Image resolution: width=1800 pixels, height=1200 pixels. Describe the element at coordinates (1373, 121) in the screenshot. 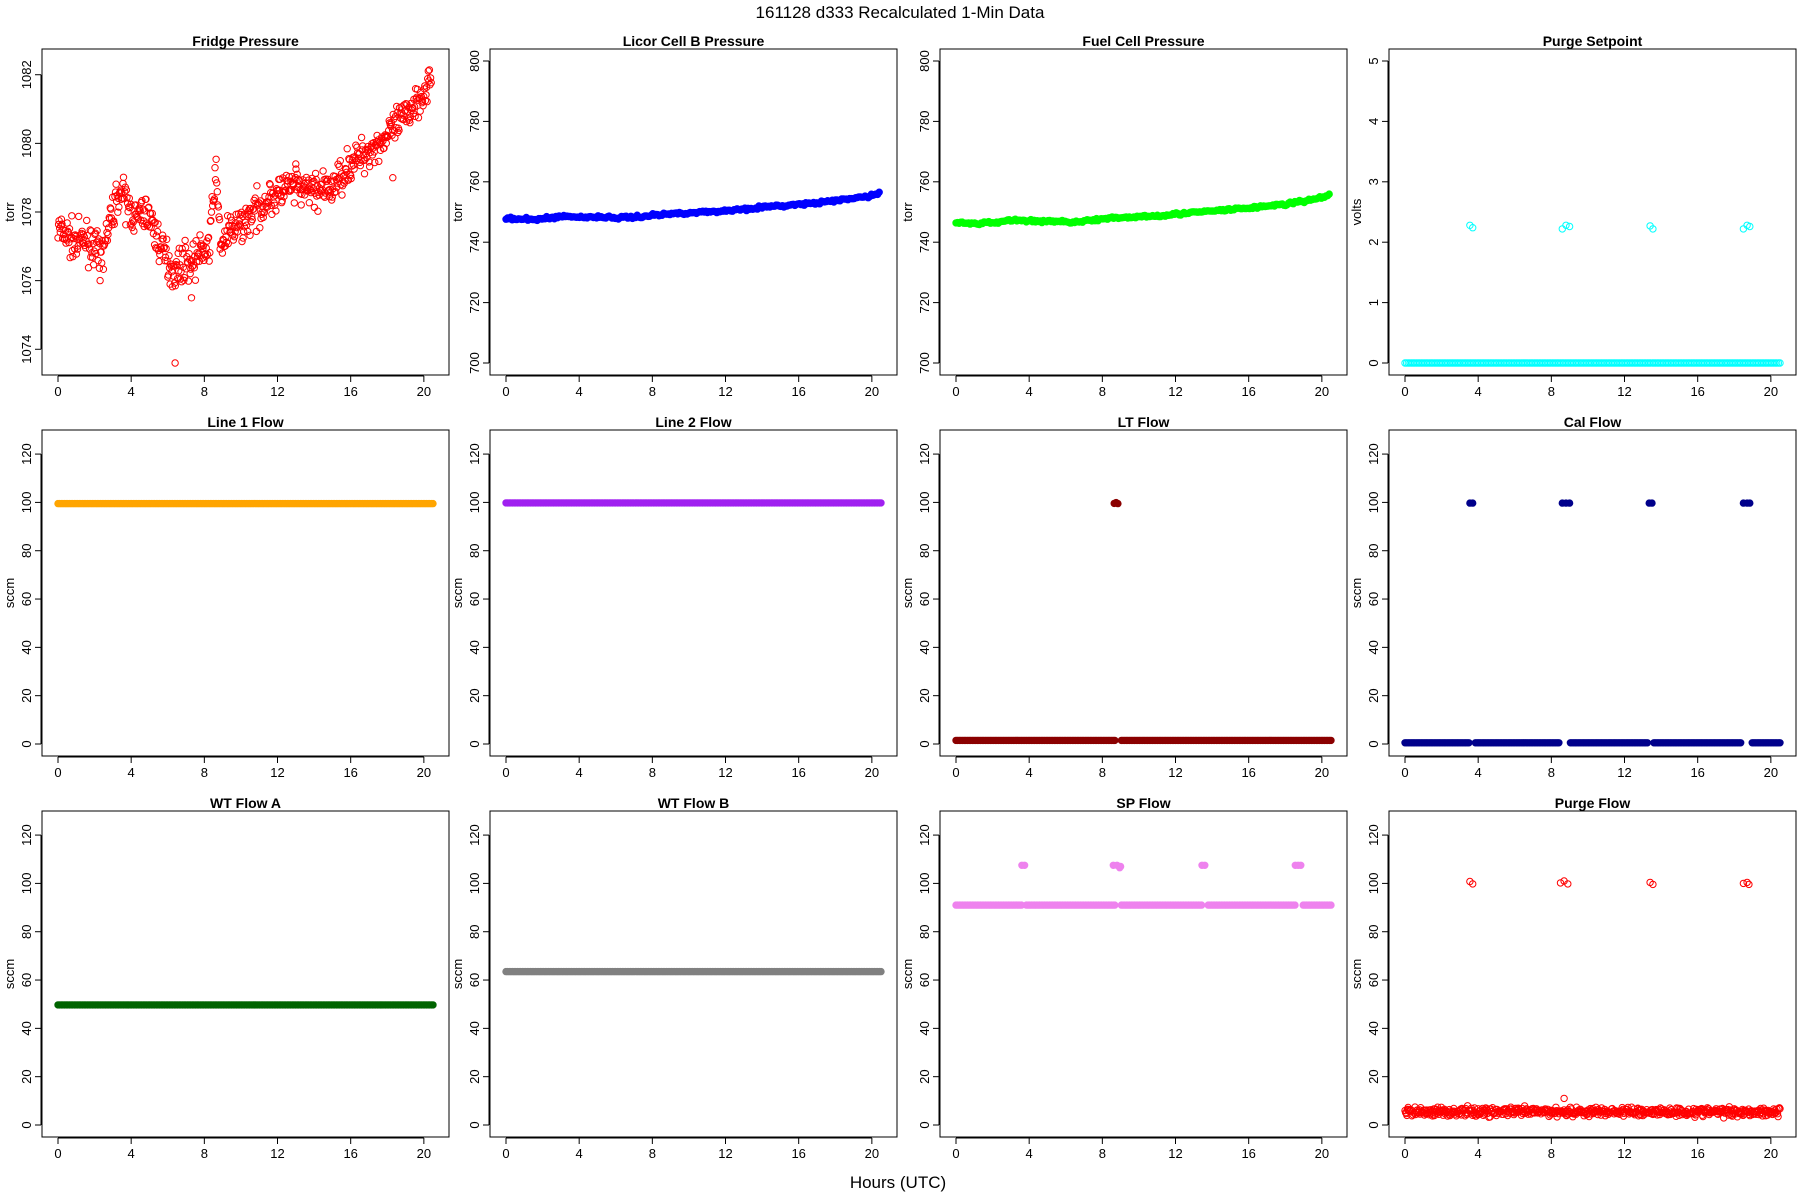

I see `y-tick-label: 4` at that location.